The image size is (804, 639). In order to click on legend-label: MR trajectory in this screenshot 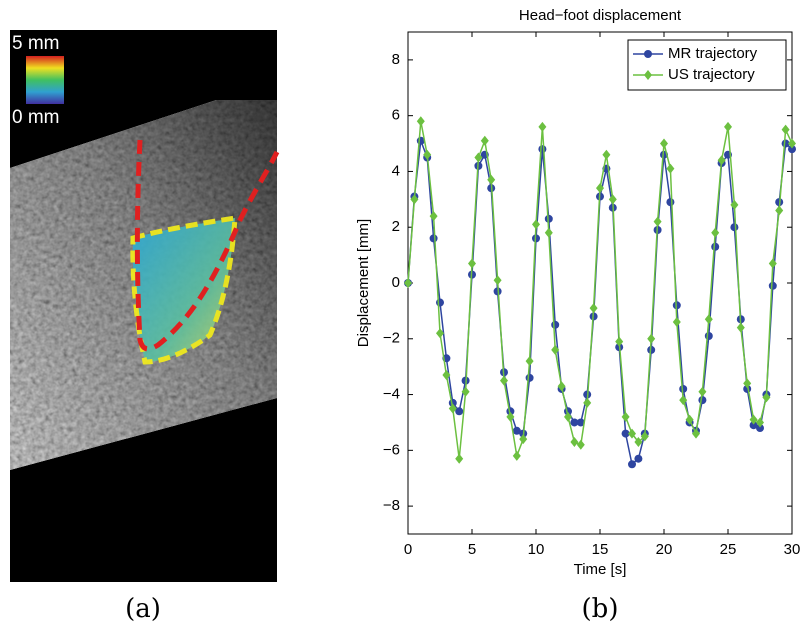, I will do `click(713, 53)`.